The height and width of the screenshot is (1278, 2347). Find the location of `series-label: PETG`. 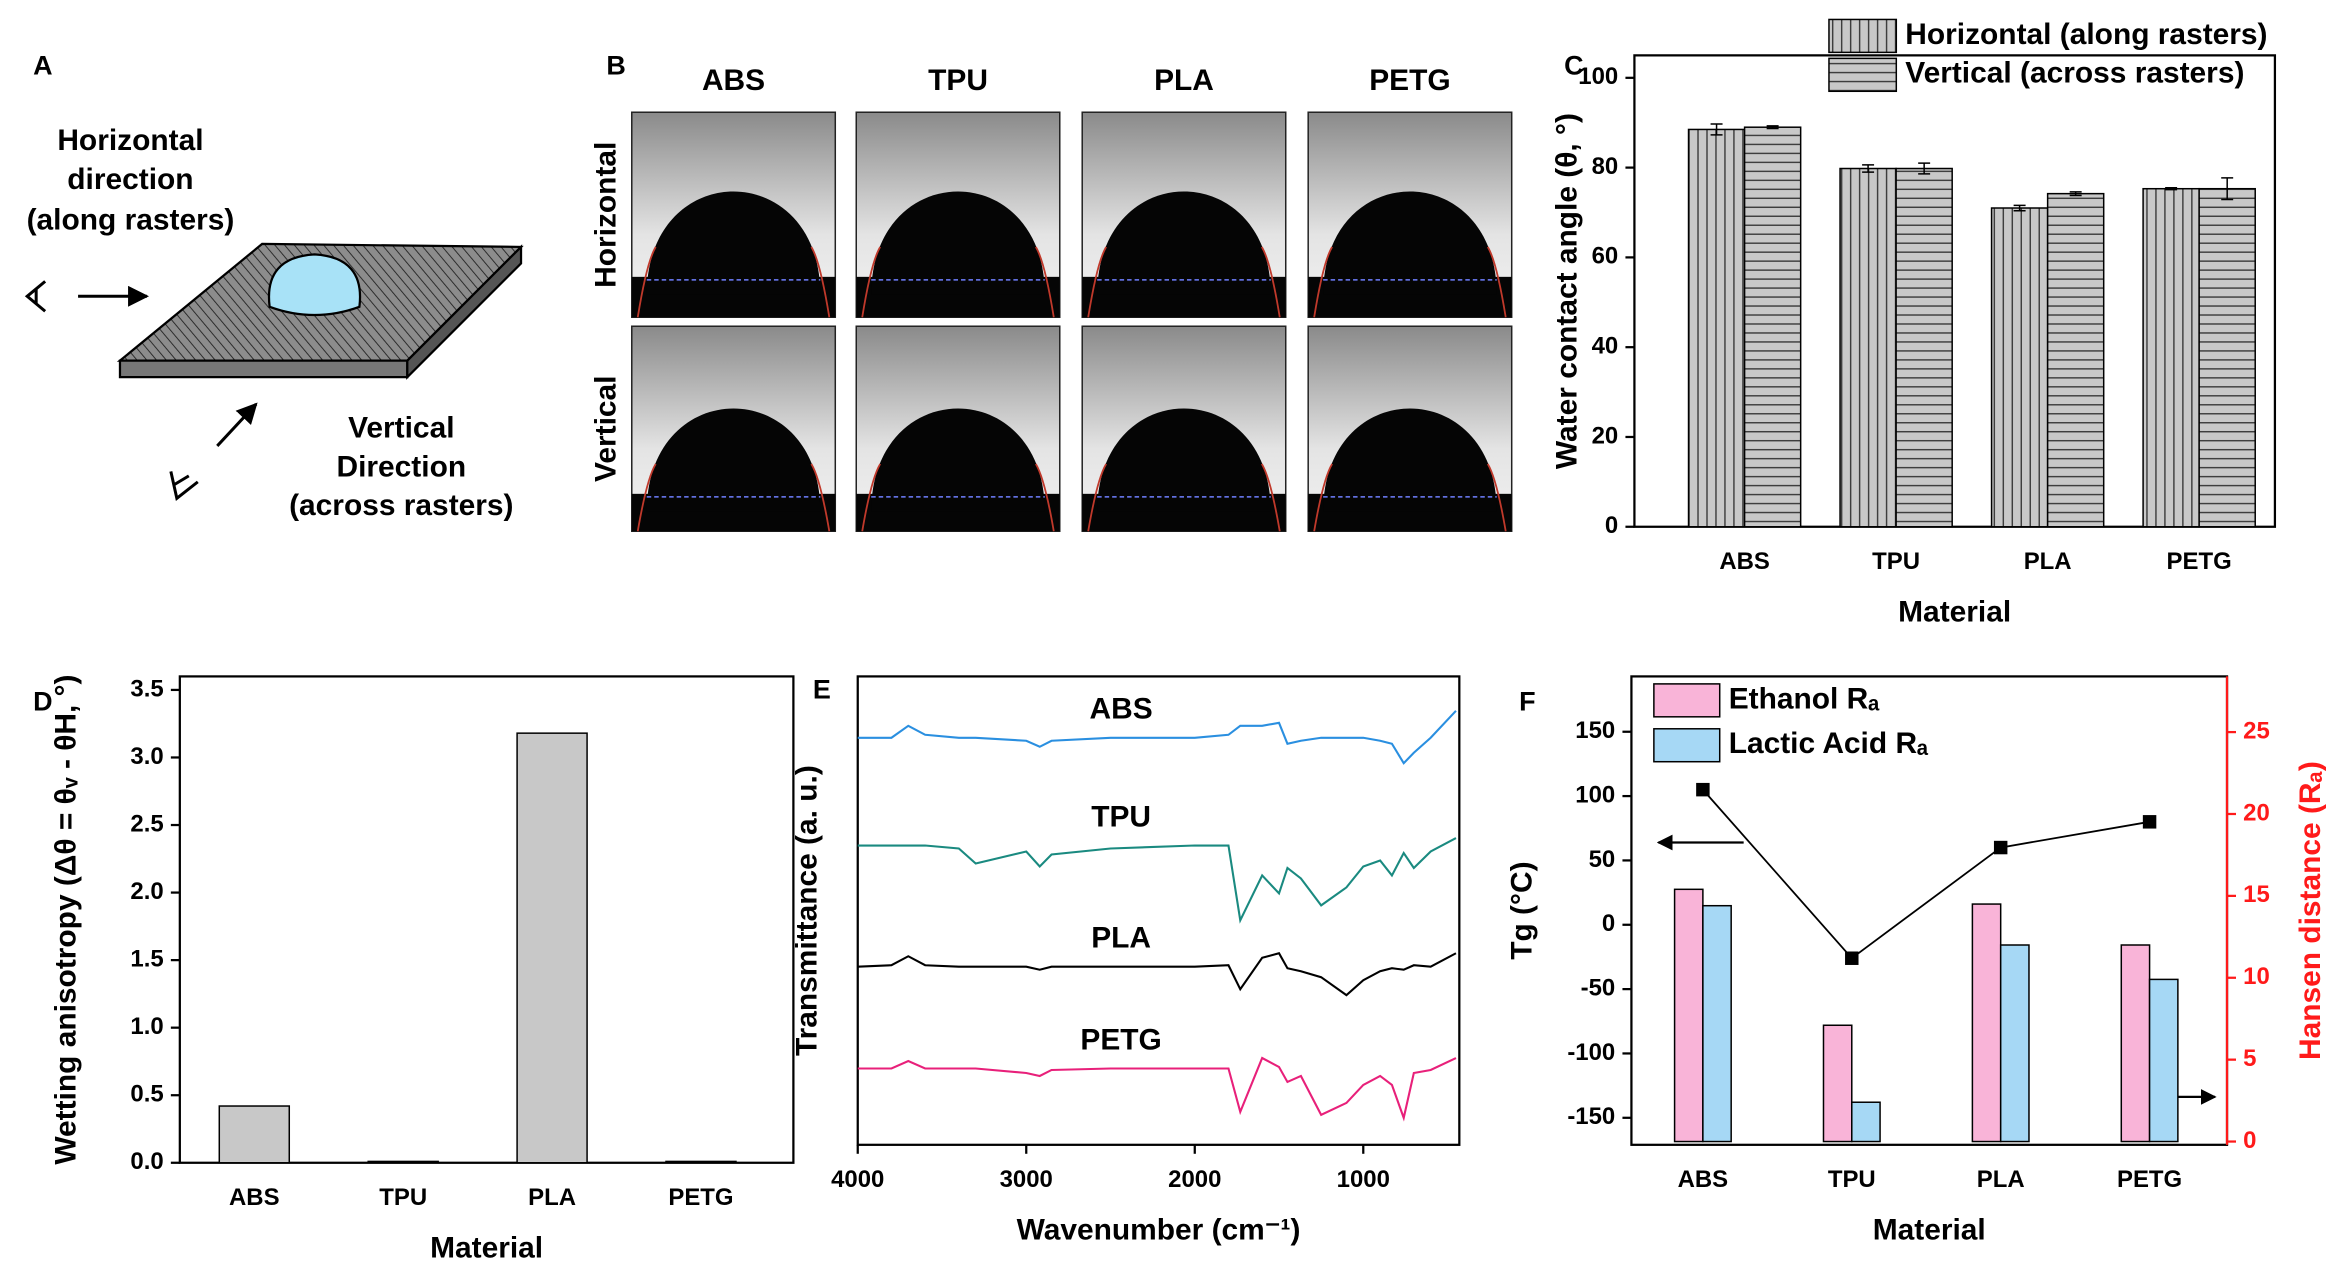

series-label: PETG is located at coordinates (1120, 1039).